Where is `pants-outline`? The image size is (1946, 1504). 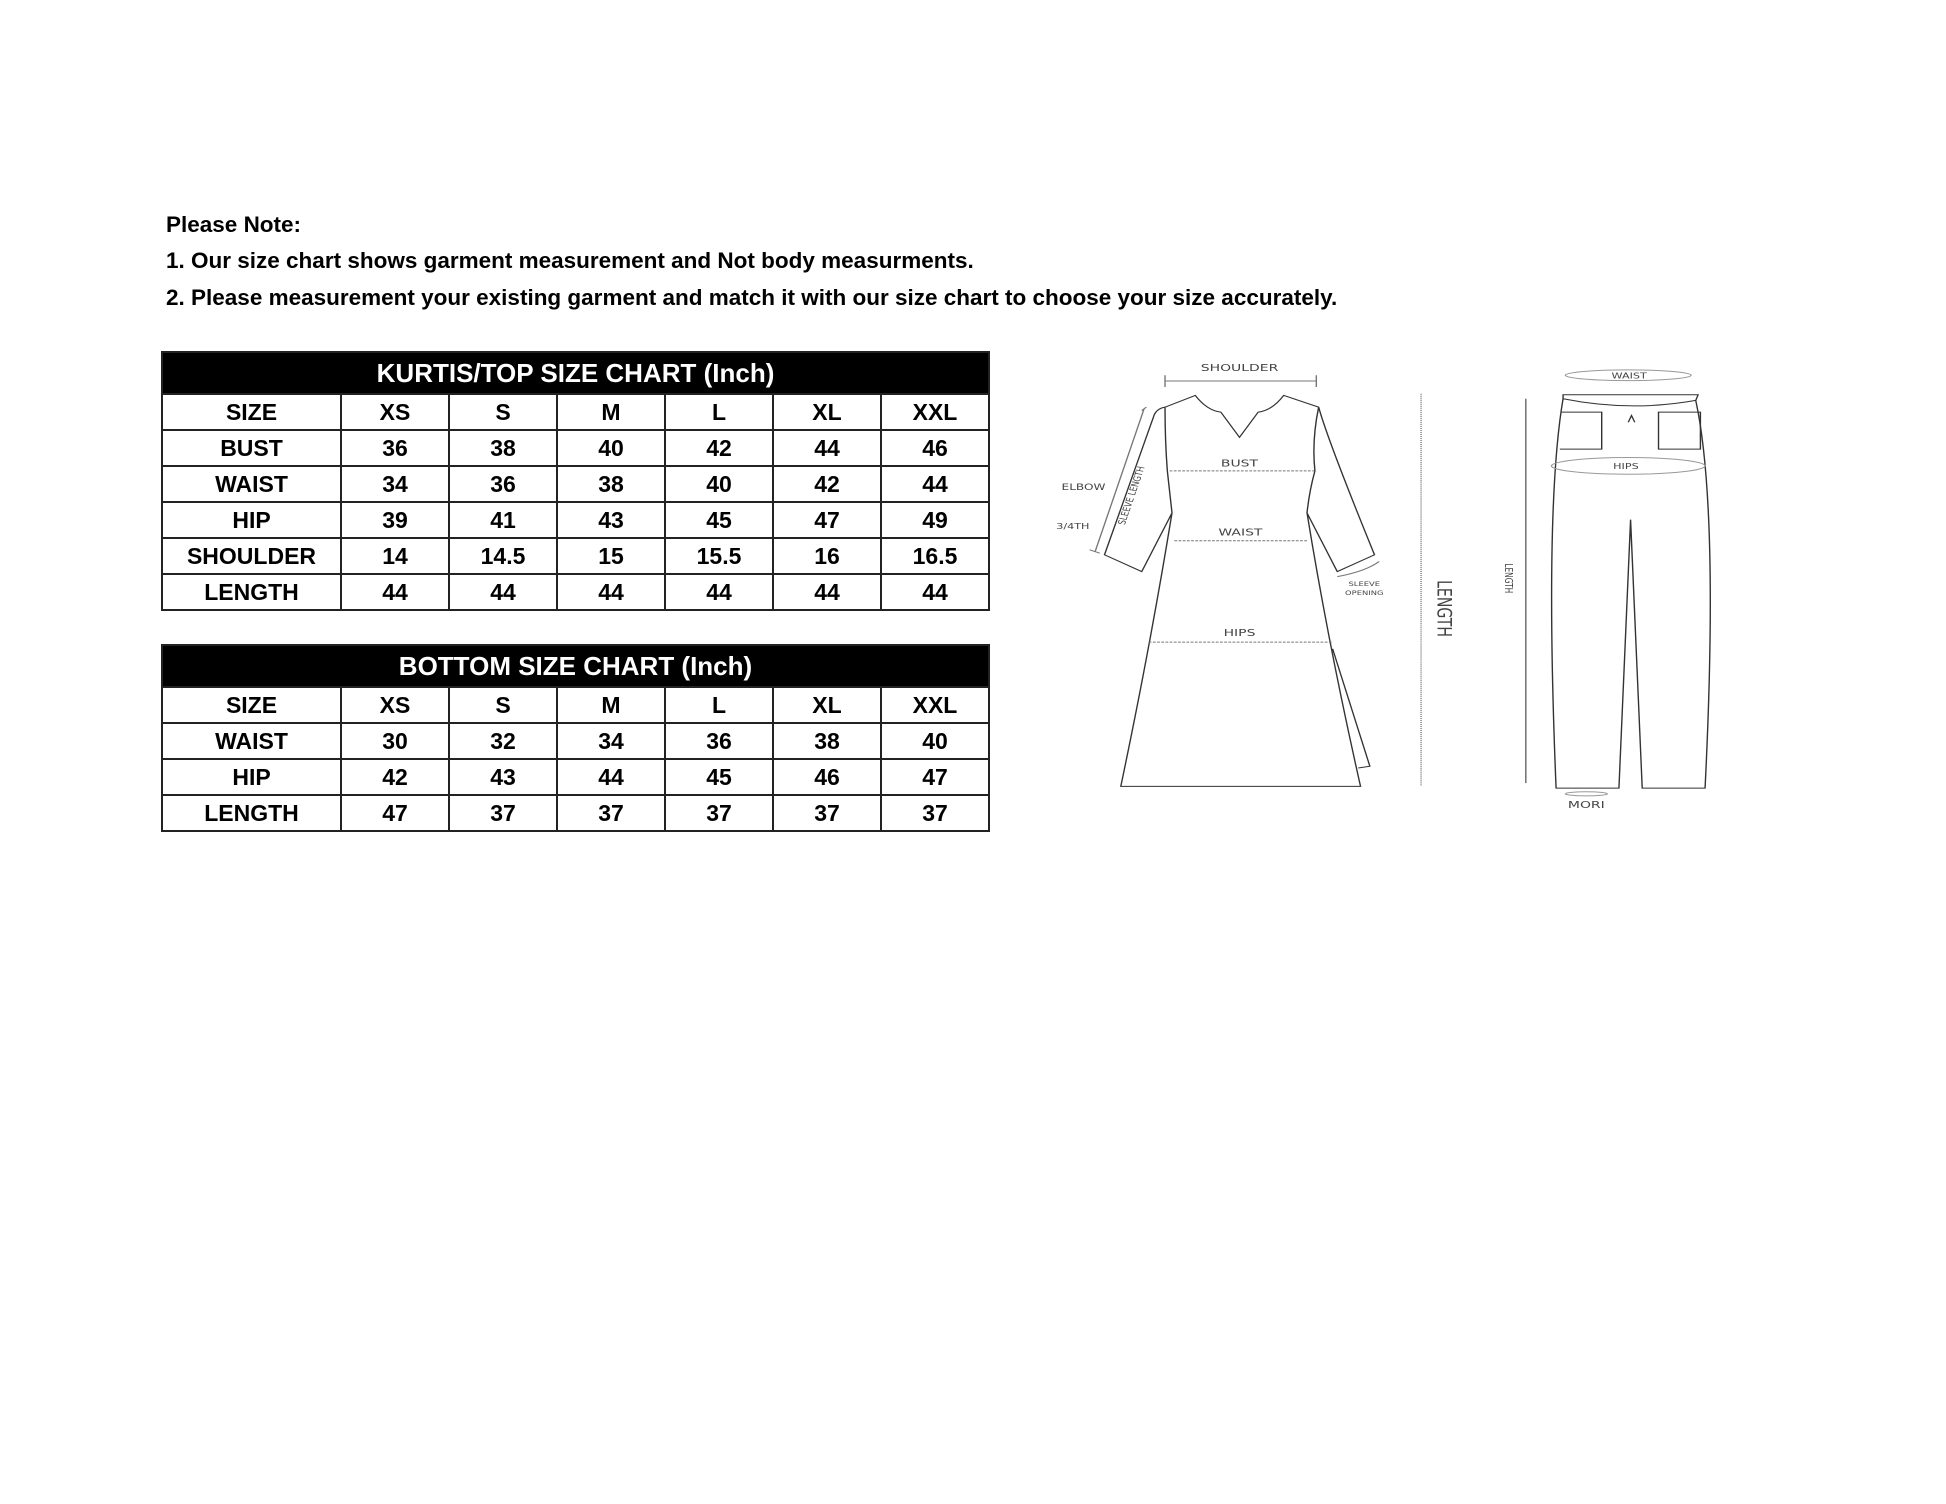
pants-outline is located at coordinates (1630, 591).